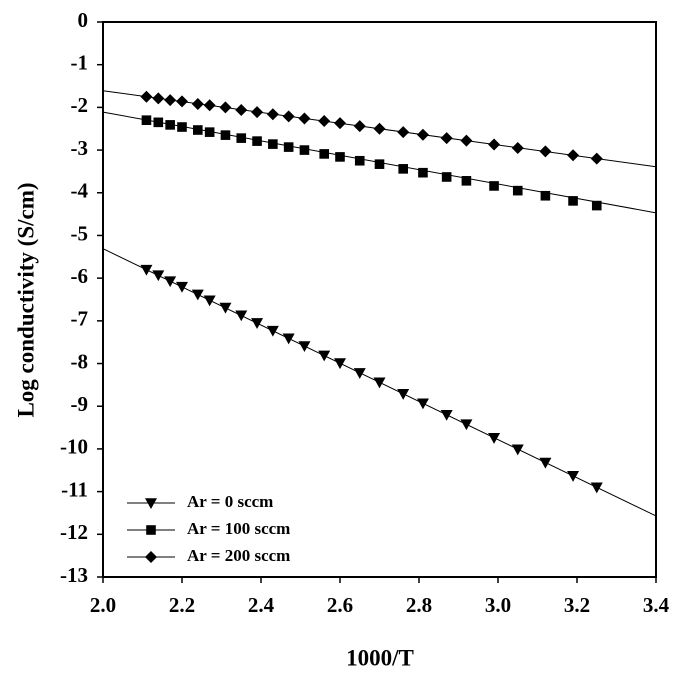 This screenshot has width=688, height=684. What do you see at coordinates (103, 605) in the screenshot?
I see `x-tick-label: 2.0` at bounding box center [103, 605].